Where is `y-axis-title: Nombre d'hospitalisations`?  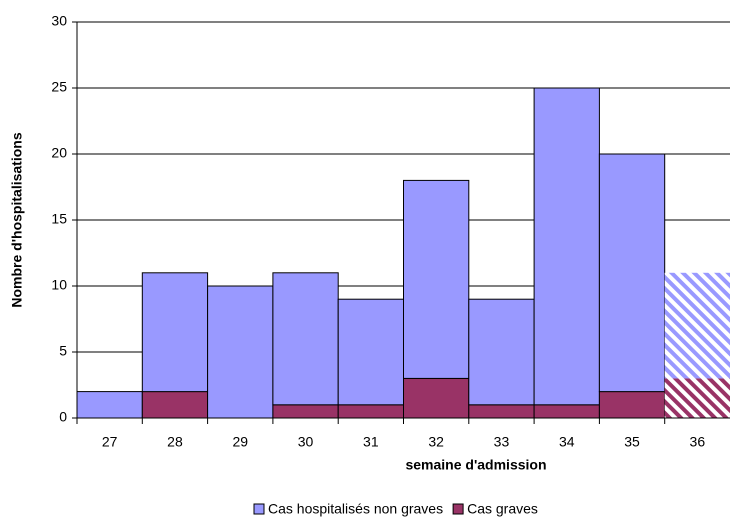 y-axis-title: Nombre d'hospitalisations is located at coordinates (17, 219).